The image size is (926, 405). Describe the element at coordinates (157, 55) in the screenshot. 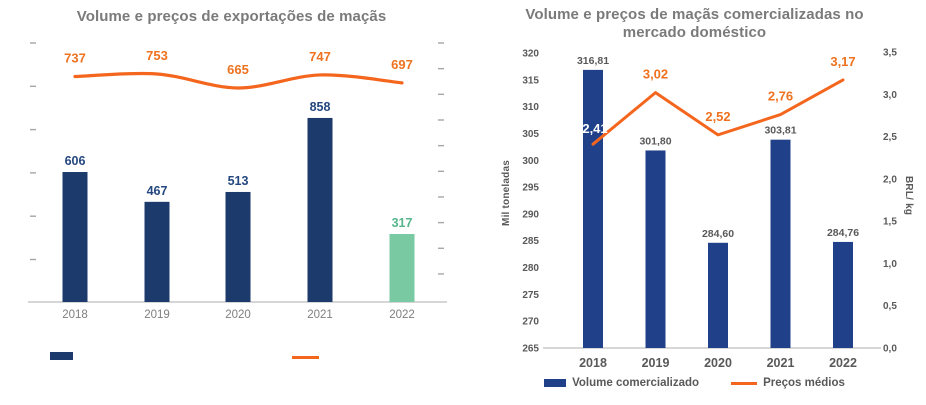

I see `line-value-label: 753` at that location.